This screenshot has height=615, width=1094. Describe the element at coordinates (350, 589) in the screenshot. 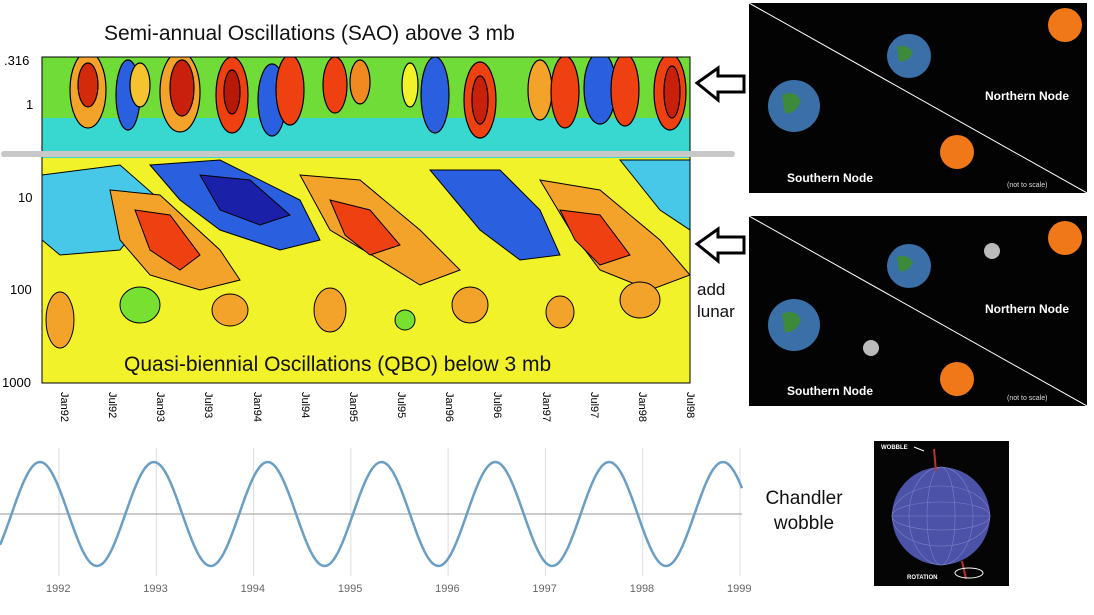

I see `wave-year-tick: 1995` at that location.